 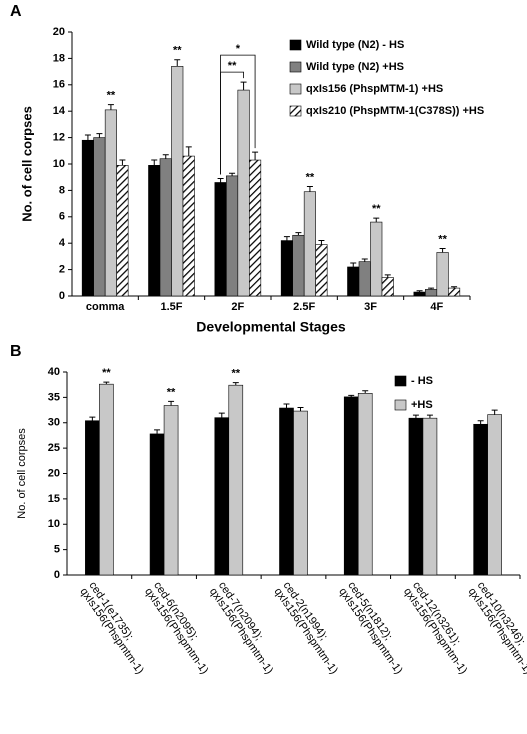 What do you see at coordinates (54, 448) in the screenshot?
I see `y-tick-label: 25` at bounding box center [54, 448].